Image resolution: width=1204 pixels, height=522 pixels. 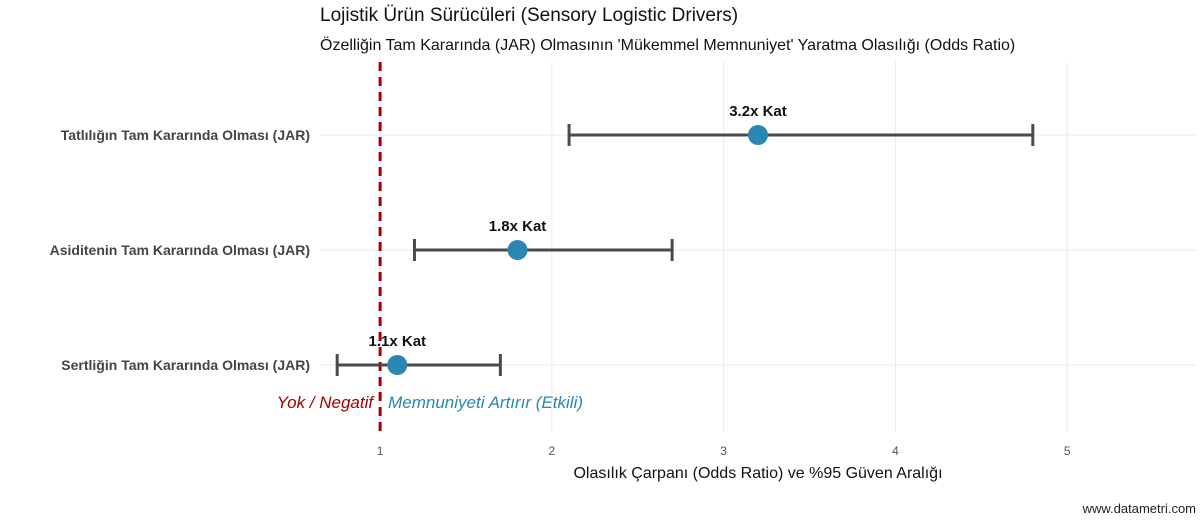 What do you see at coordinates (398, 341) in the screenshot?
I see `data-label: 1.1x Kat` at bounding box center [398, 341].